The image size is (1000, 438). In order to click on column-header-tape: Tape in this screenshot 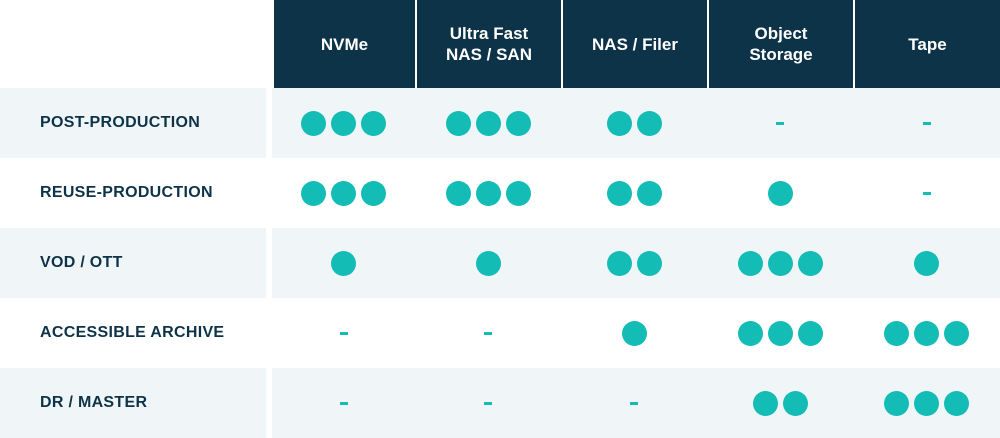, I will do `click(926, 44)`.